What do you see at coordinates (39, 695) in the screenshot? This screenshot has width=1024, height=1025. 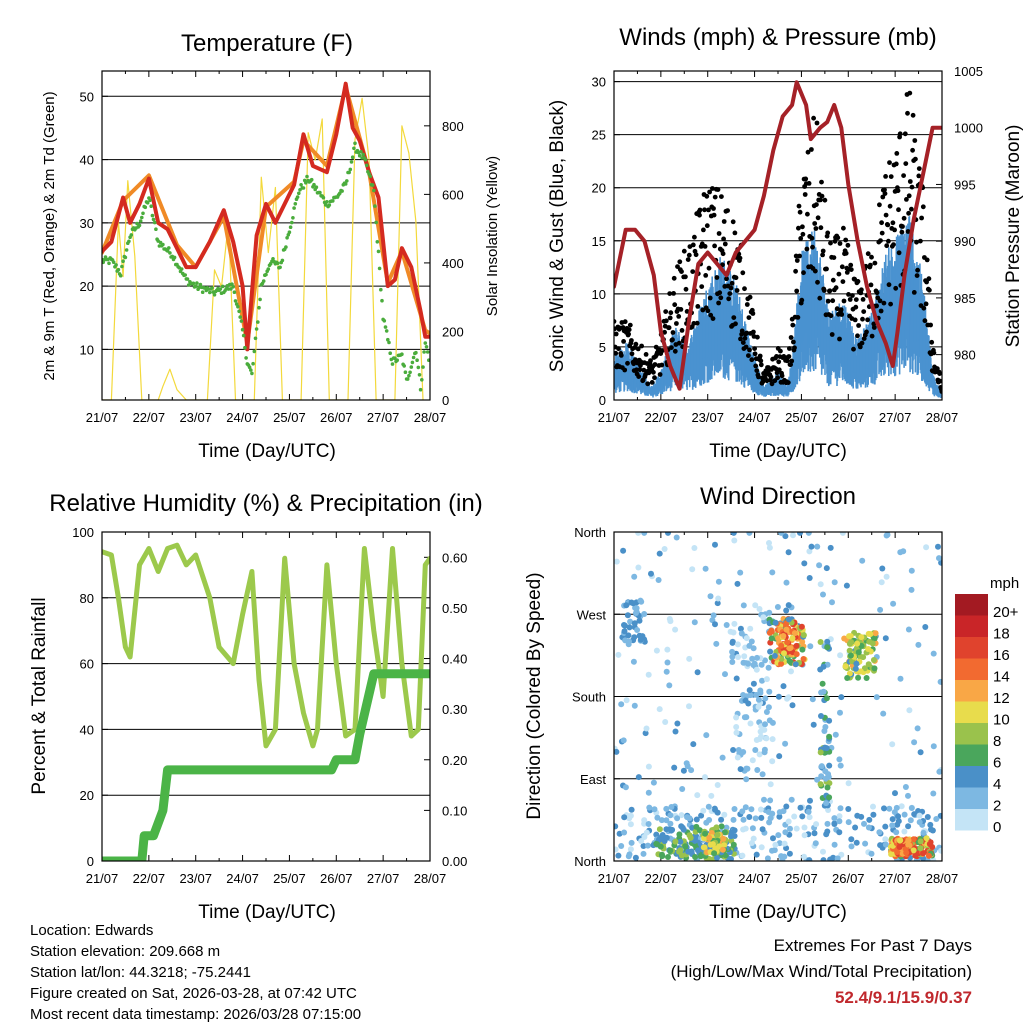 I see `humidity-ylabel: Percent & Total Rainfall` at bounding box center [39, 695].